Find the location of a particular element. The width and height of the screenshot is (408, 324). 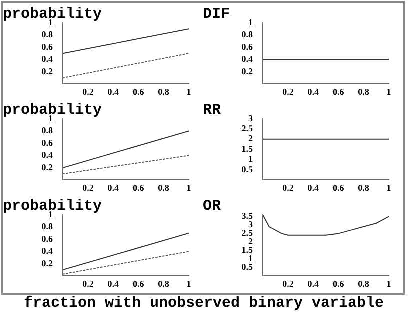

chart-title: OR is located at coordinates (212, 206).